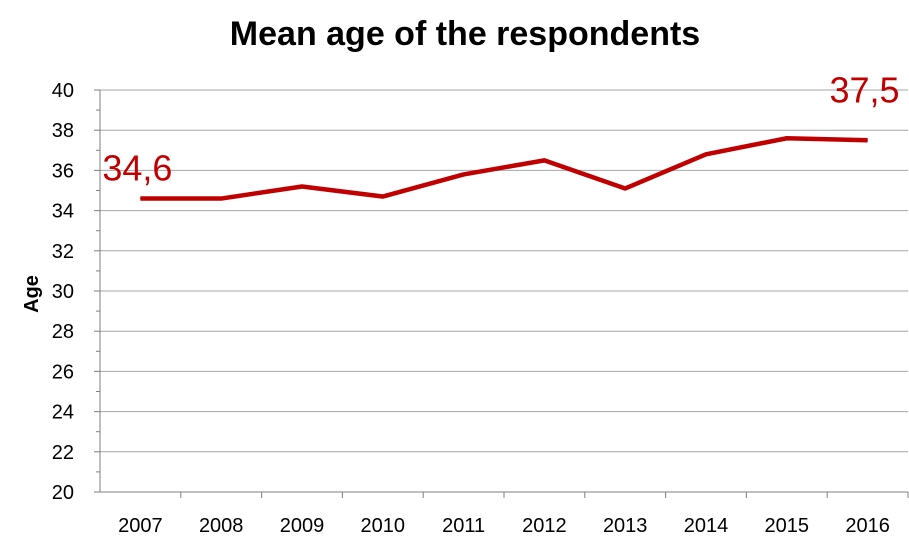 Image resolution: width=909 pixels, height=541 pixels. I want to click on y-axis-label: Age, so click(32, 294).